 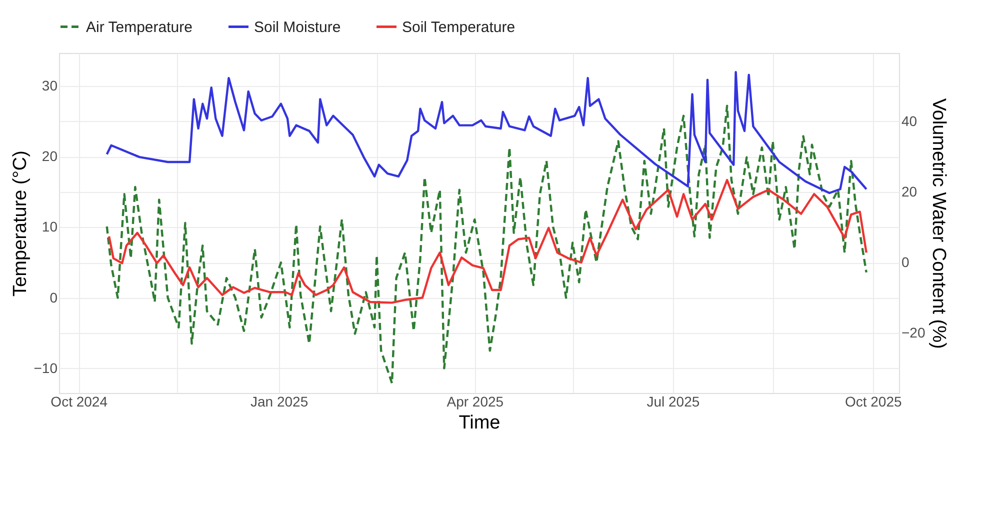 What do you see at coordinates (673, 402) in the screenshot?
I see `x-tick-label: Jul 2025` at bounding box center [673, 402].